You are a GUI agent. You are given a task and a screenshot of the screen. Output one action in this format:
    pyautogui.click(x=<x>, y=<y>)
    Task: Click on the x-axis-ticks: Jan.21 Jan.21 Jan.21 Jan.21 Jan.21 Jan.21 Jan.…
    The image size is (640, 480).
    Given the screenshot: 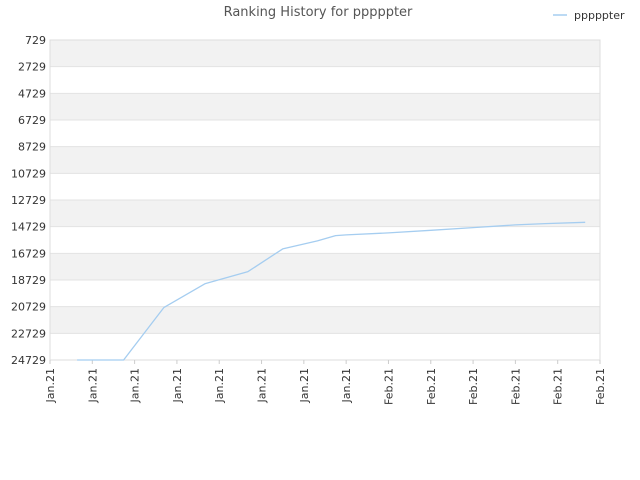 What is the action you would take?
    pyautogui.click(x=325, y=382)
    